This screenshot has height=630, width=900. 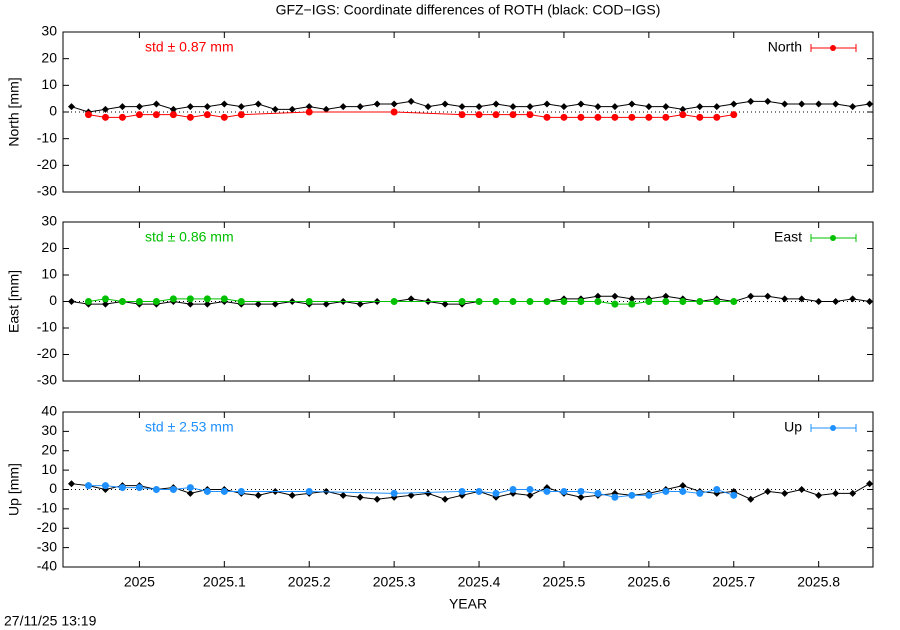 I want to click on x-tick-label: 2025.5, so click(x=564, y=582).